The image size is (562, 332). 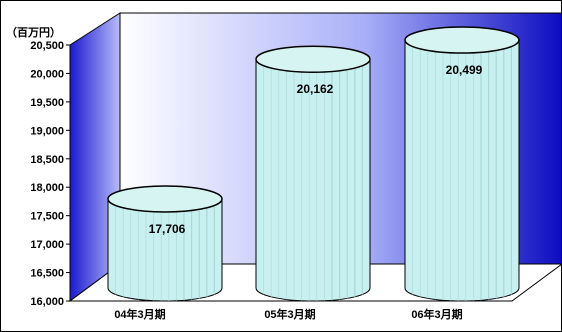 What do you see at coordinates (47, 188) in the screenshot?
I see `y-tick-label: 18,000` at bounding box center [47, 188].